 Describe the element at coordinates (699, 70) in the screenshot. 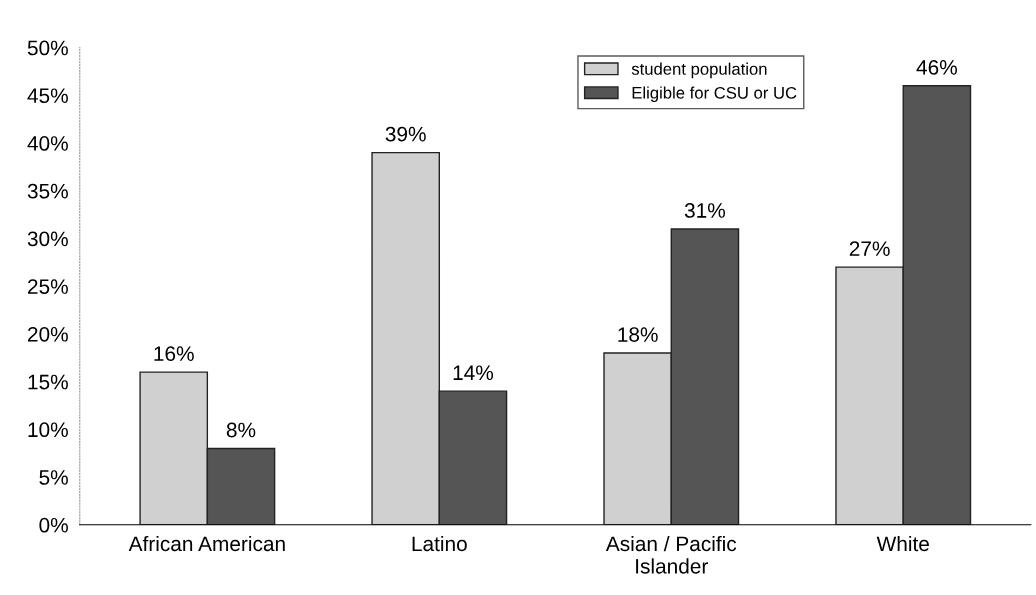

I see `legend-label: student population` at that location.